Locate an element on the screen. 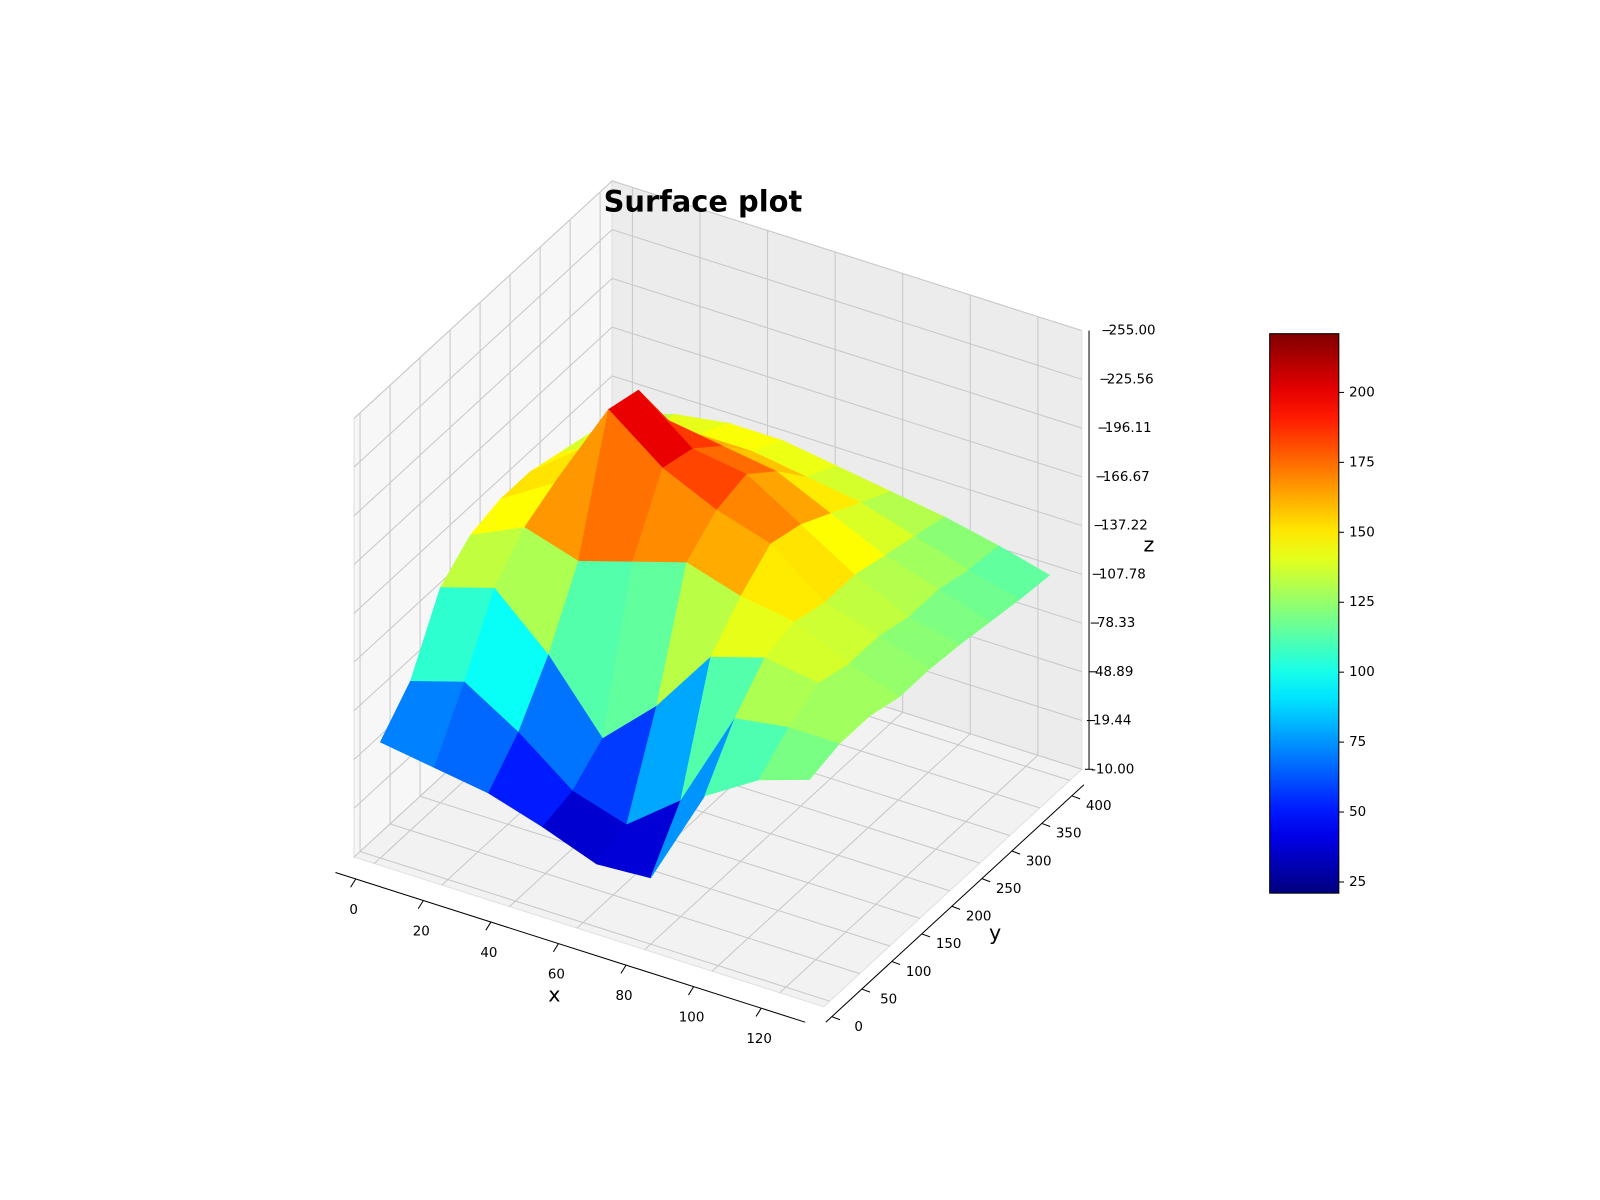  x-tick-label: 0 is located at coordinates (353, 910).